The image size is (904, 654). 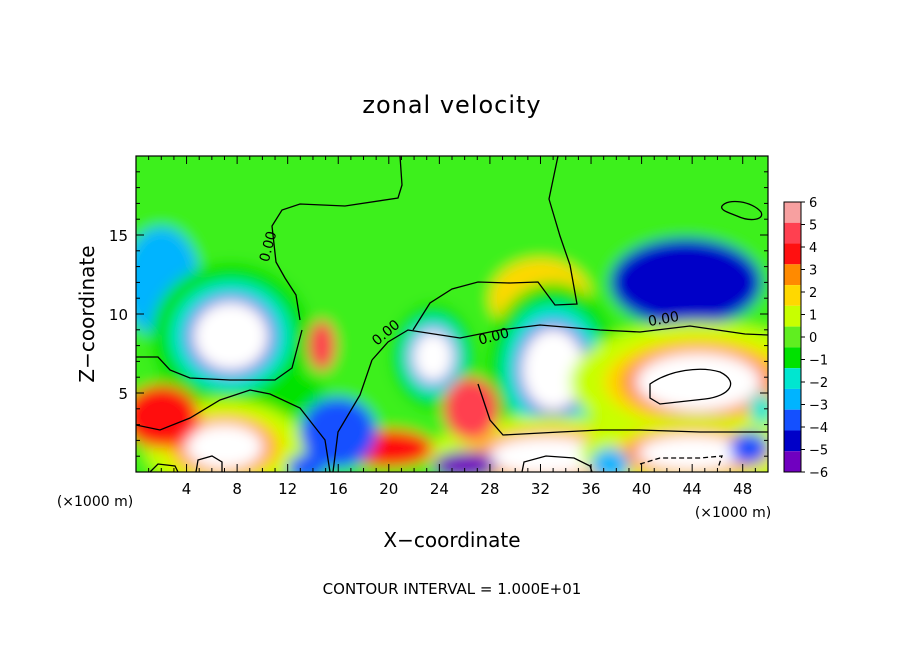 What do you see at coordinates (95, 502) in the screenshot?
I see `x-unit-left: (×1000 m)` at bounding box center [95, 502].